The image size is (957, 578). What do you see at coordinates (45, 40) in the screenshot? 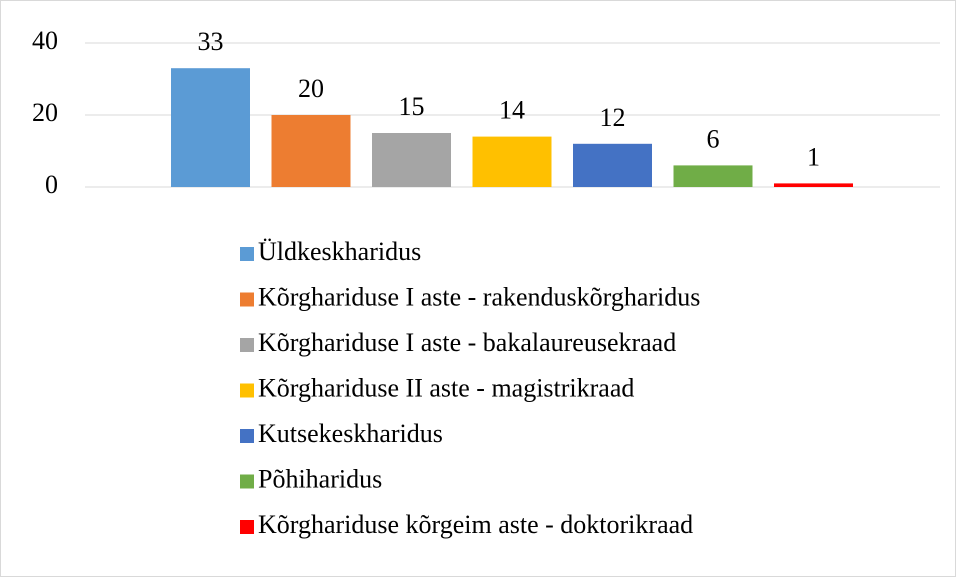
I see `y-tick-label: 40` at bounding box center [45, 40].